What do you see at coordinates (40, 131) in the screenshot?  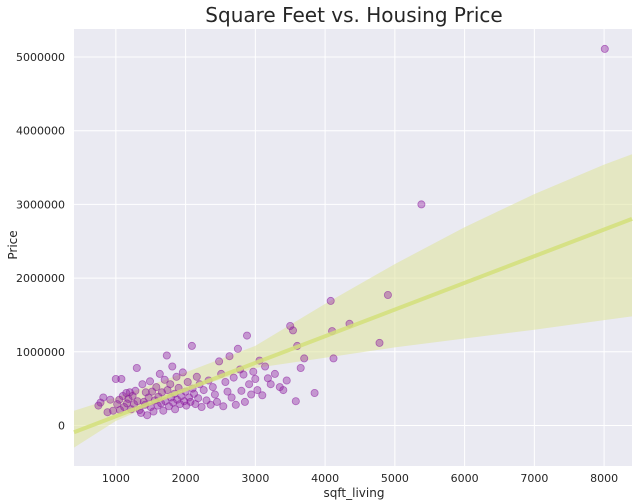 I see `y-tick-label: 4000000` at bounding box center [40, 131].